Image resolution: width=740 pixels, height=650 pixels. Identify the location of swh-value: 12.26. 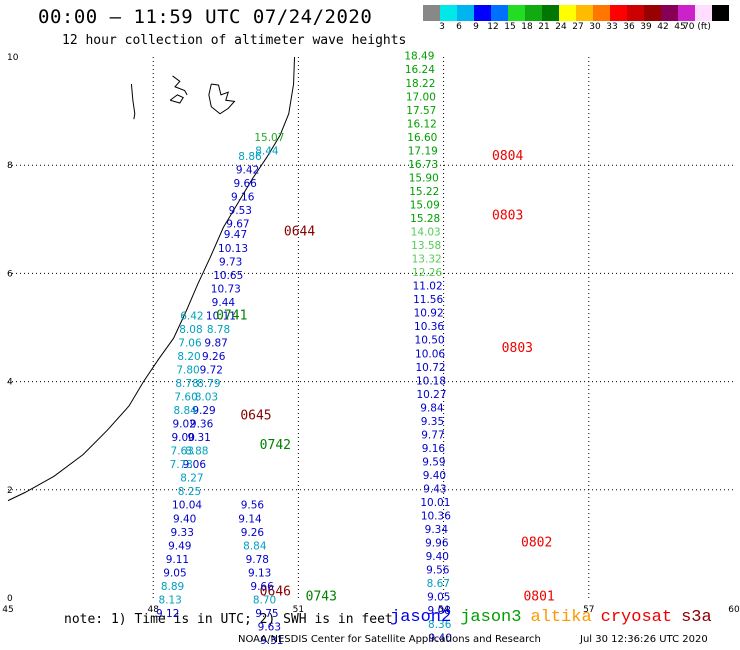
(427, 273).